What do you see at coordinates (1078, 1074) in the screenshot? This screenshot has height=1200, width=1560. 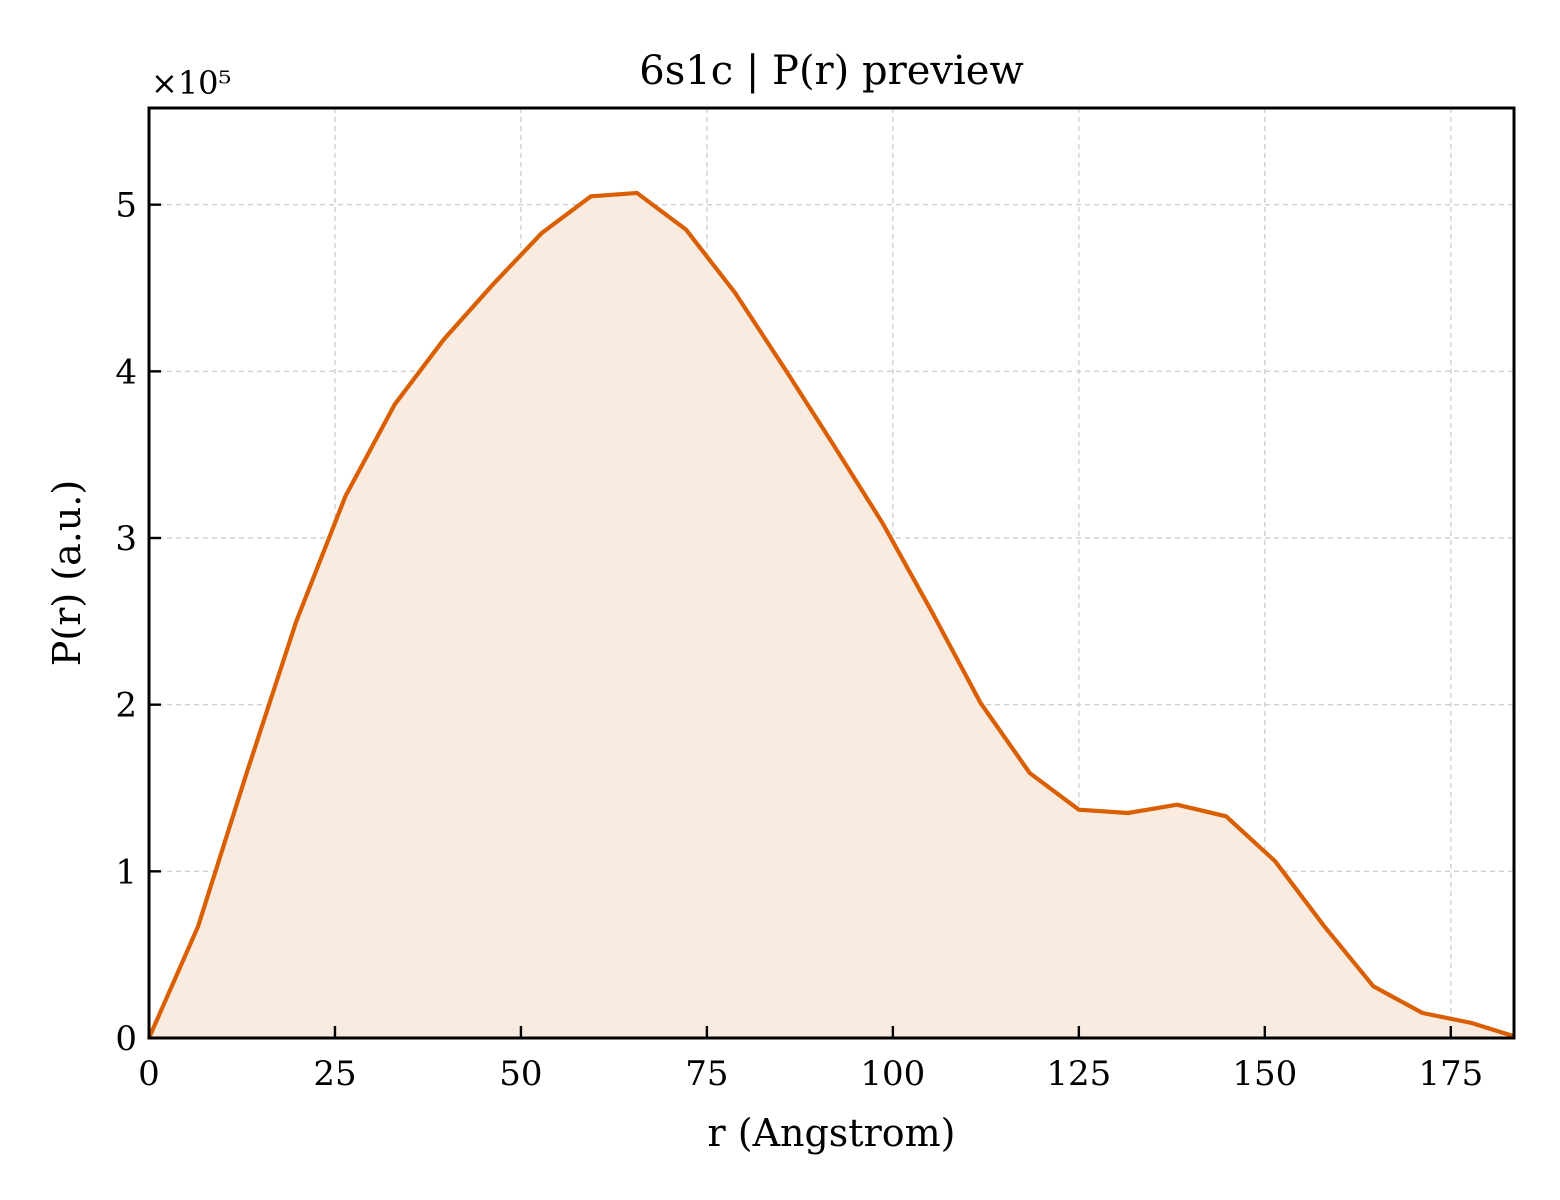 I see `x-tick-label-5: 125` at bounding box center [1078, 1074].